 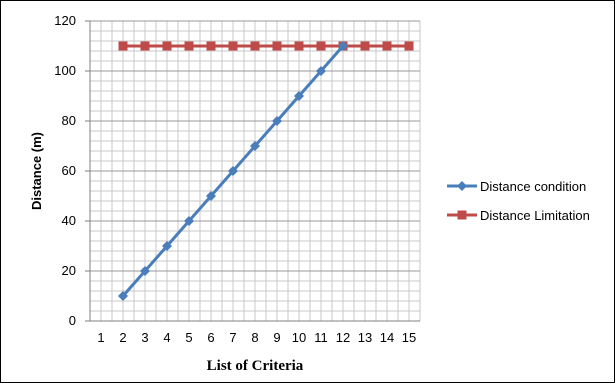 I want to click on x-tick-label: 2, so click(x=122, y=337).